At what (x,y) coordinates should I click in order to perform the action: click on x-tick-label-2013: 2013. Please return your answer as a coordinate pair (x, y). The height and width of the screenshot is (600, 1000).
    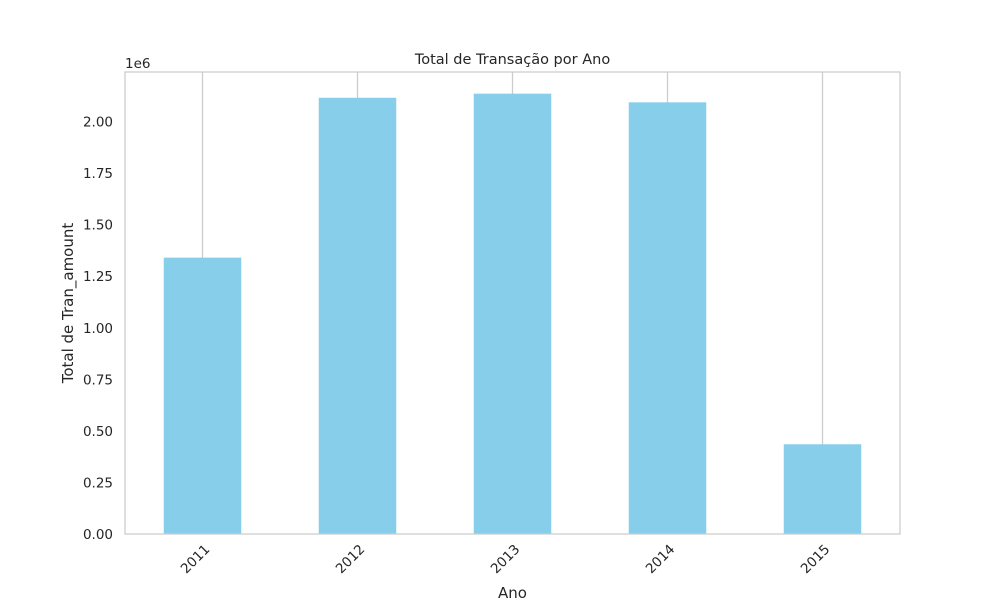
    Looking at the image, I should click on (506, 560).